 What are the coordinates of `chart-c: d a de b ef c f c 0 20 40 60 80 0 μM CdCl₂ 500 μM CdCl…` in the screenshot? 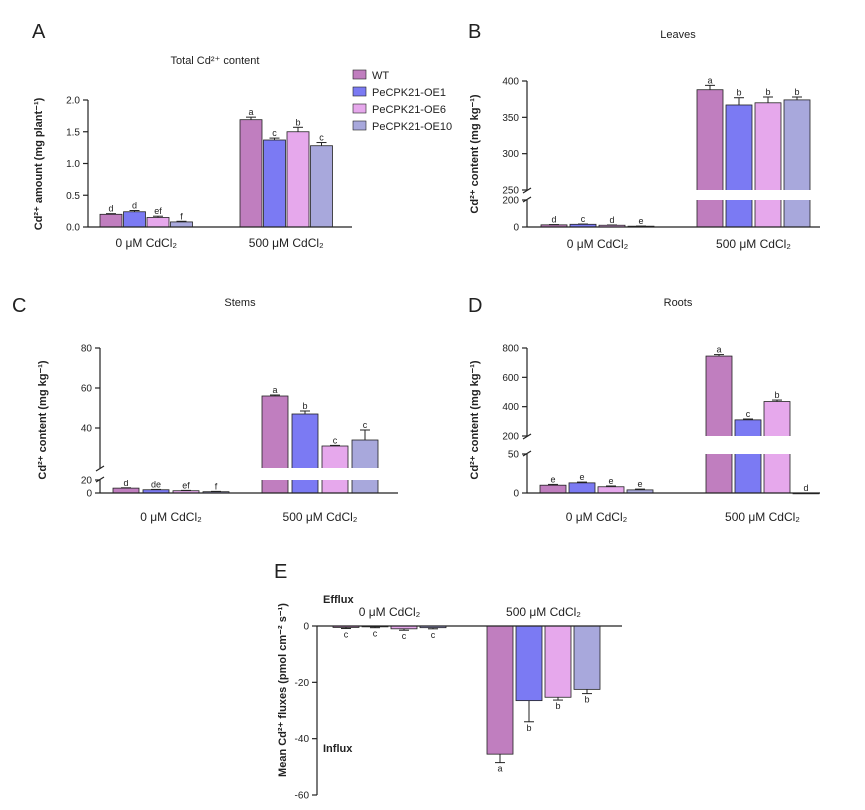 It's located at (240, 434).